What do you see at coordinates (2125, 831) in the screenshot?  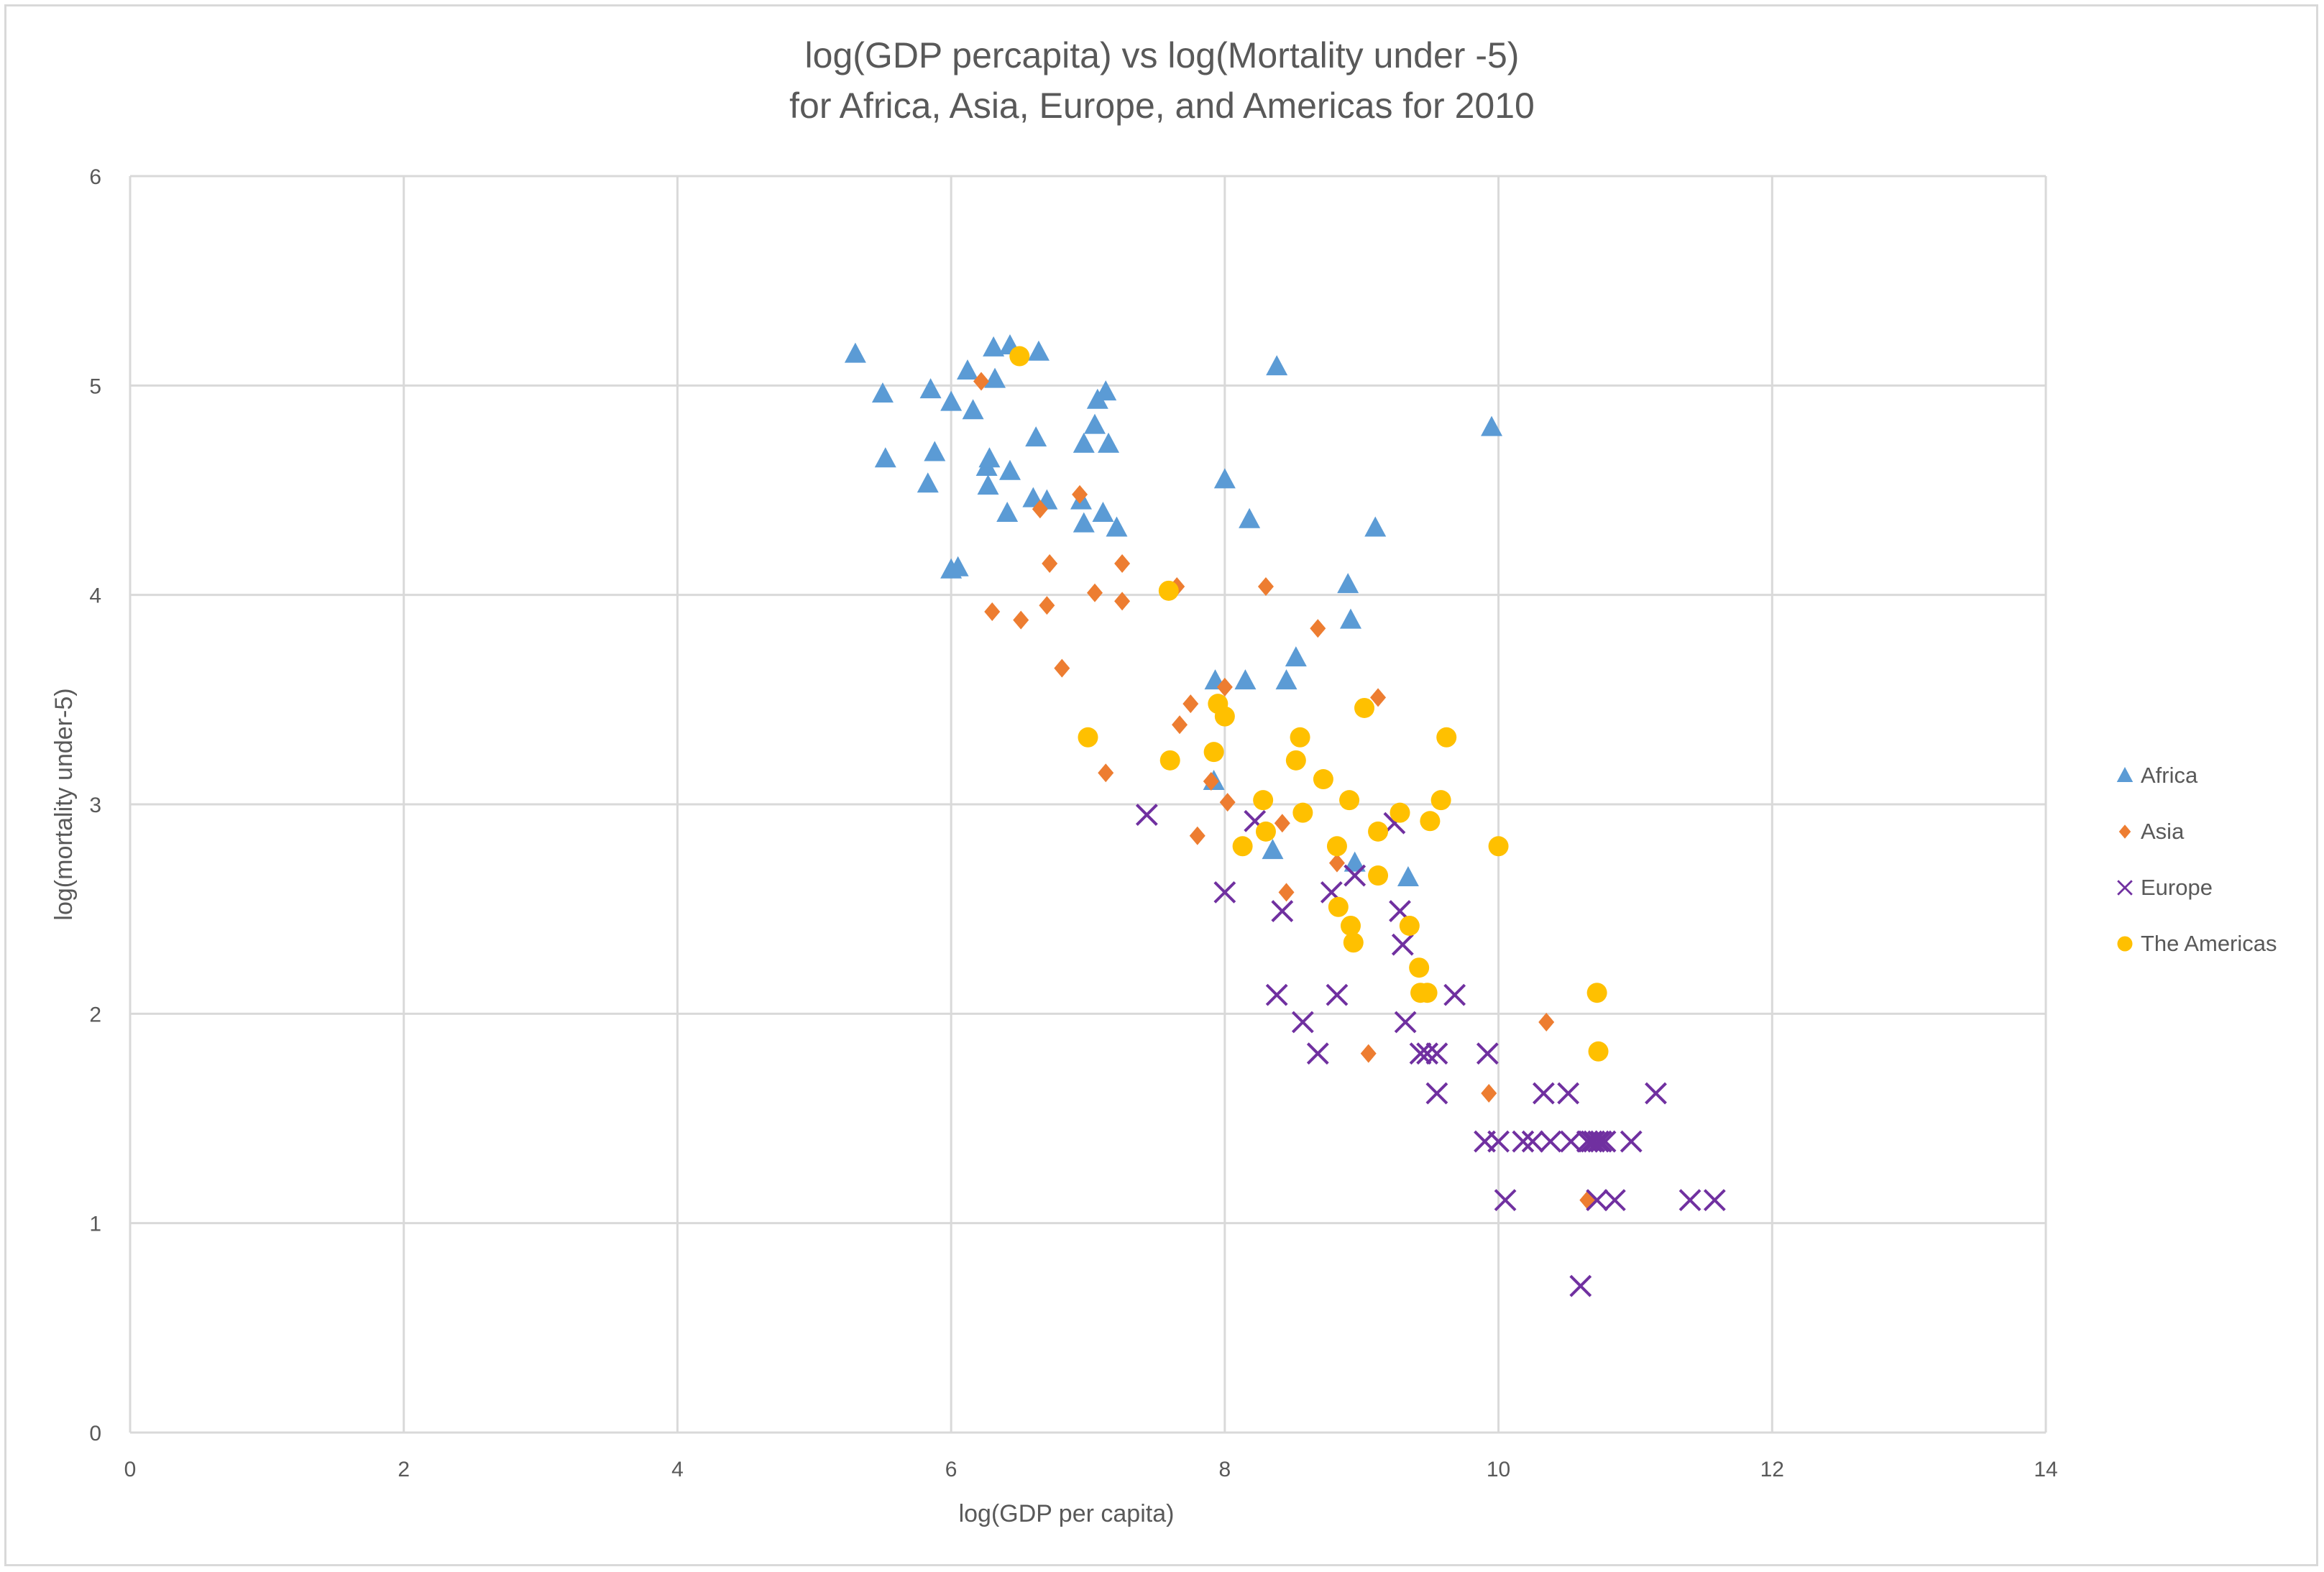 I see `diamond-icon` at bounding box center [2125, 831].